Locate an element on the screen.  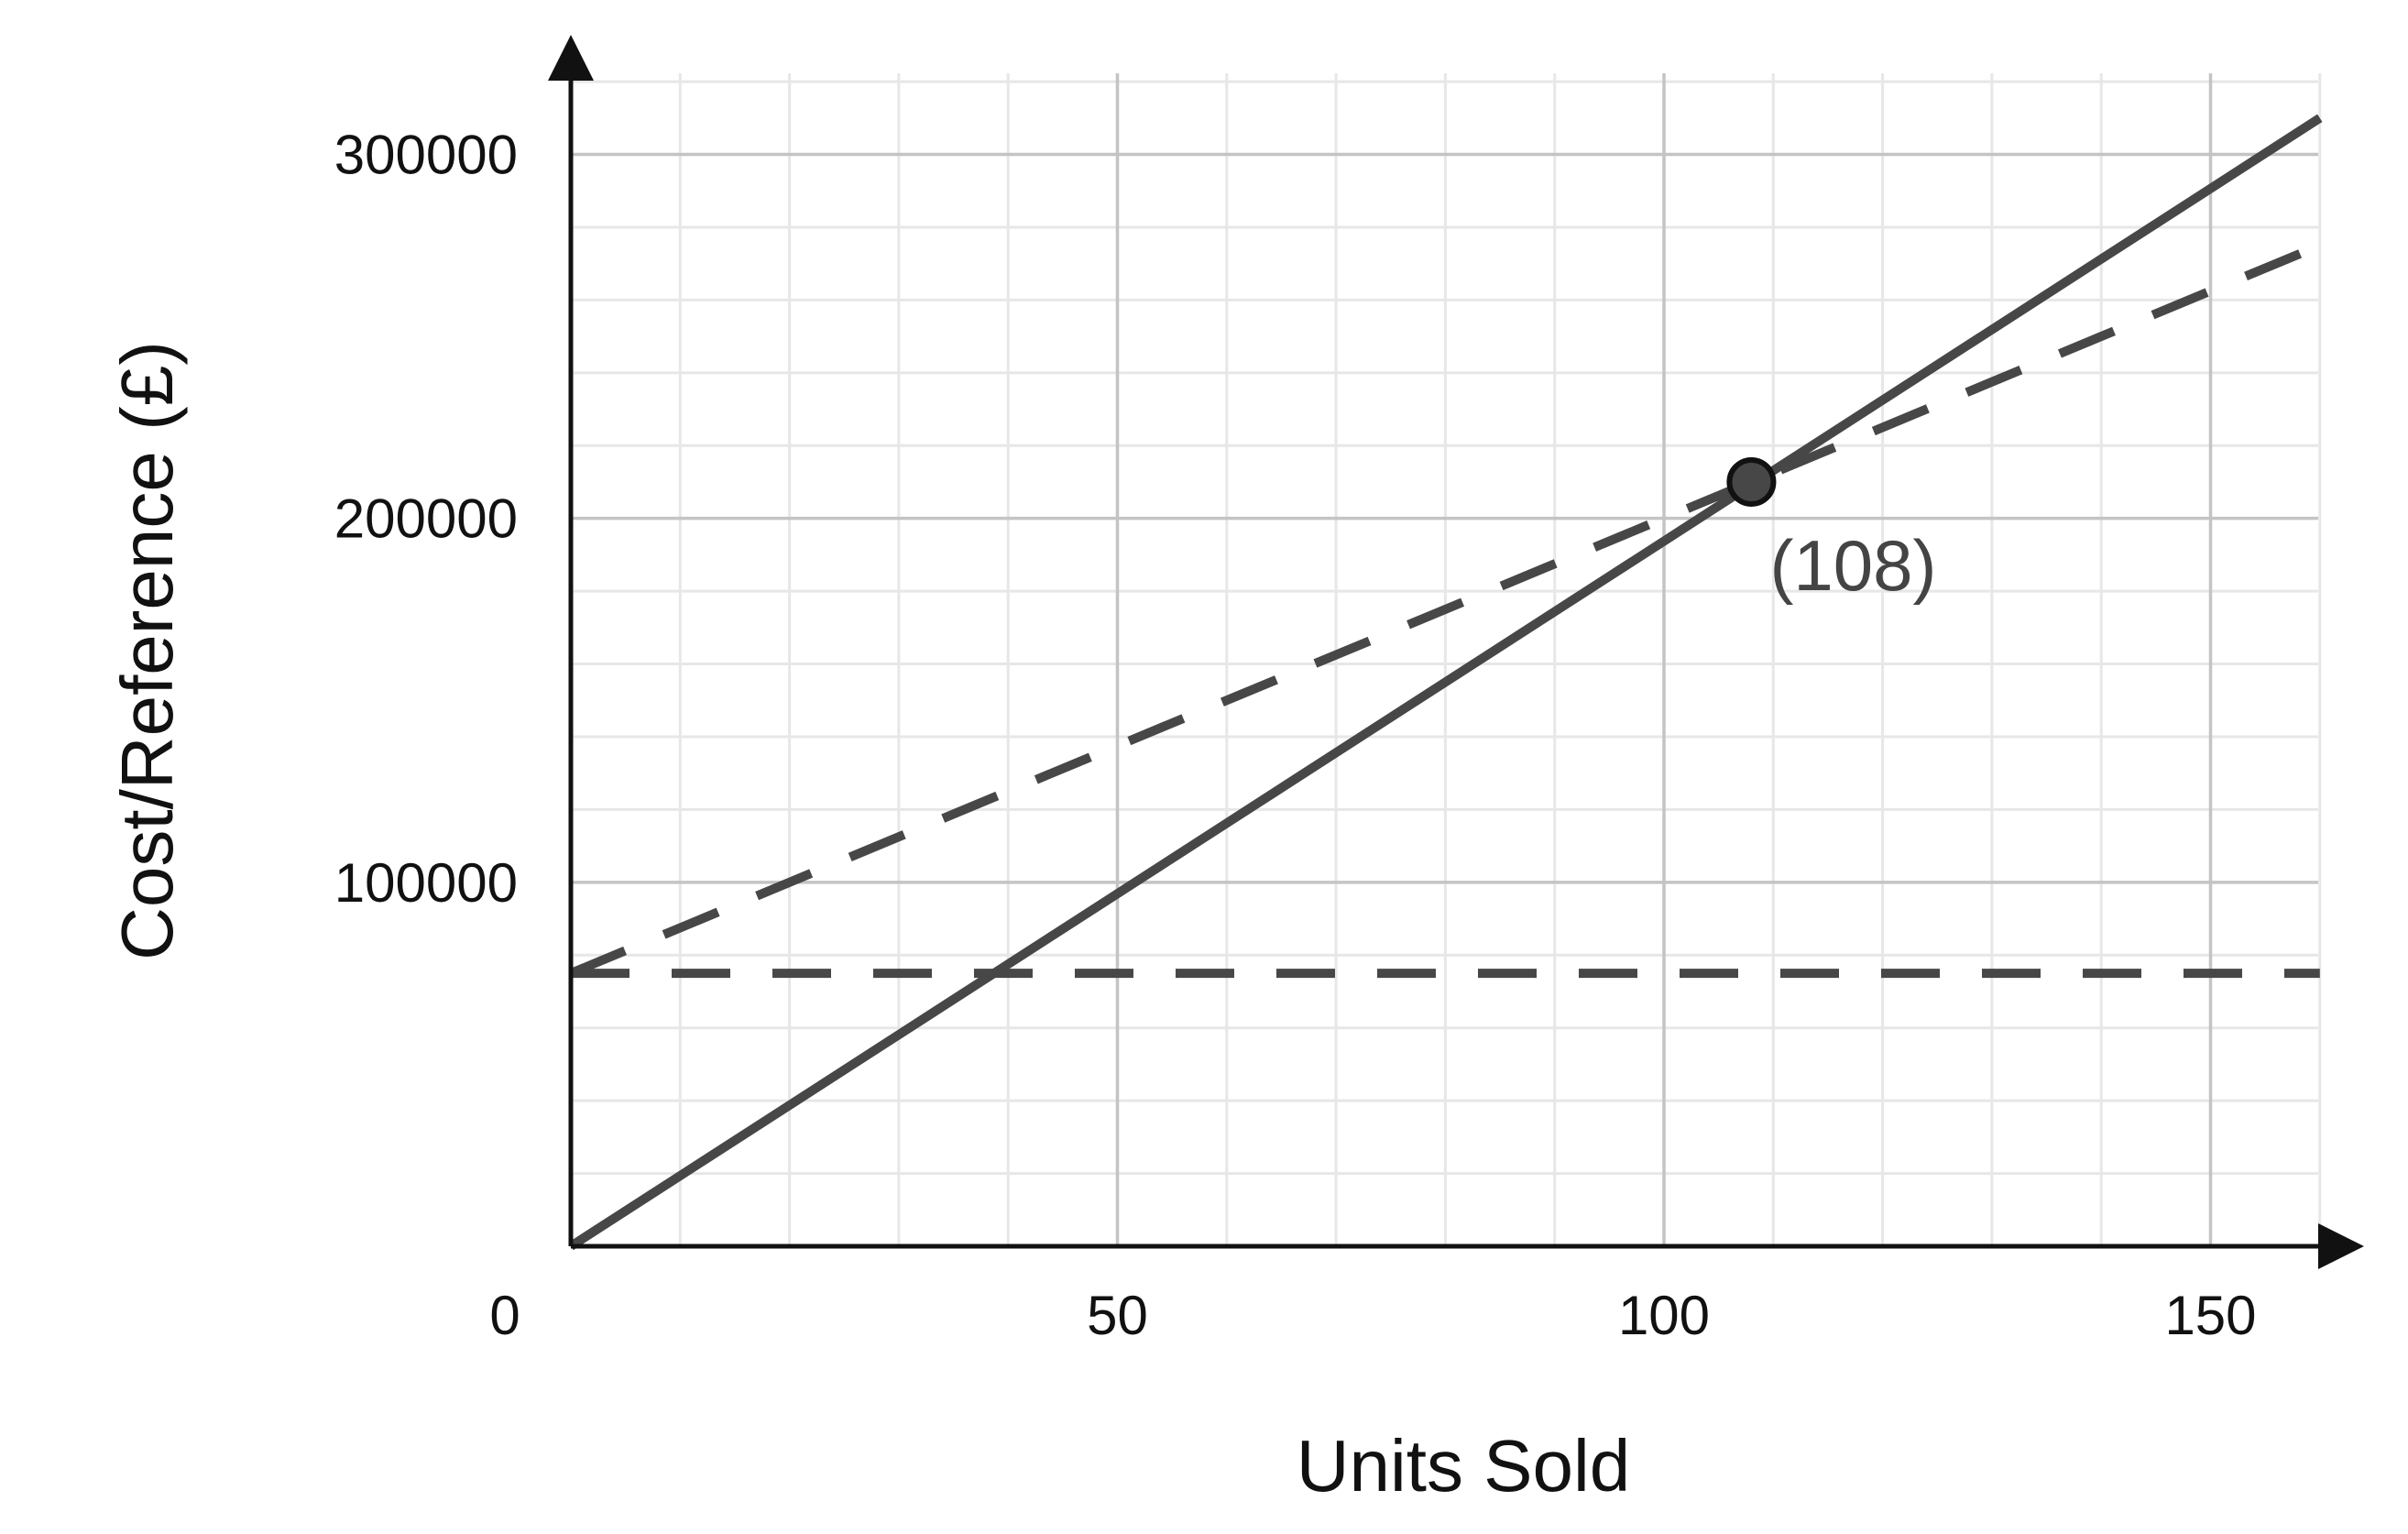
y-tick-label: 200000 is located at coordinates (426, 519).